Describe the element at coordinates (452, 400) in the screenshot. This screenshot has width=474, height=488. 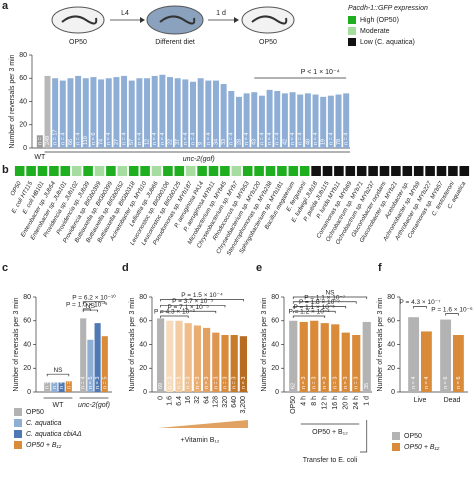
I see `x-tick-label: Dead` at that location.